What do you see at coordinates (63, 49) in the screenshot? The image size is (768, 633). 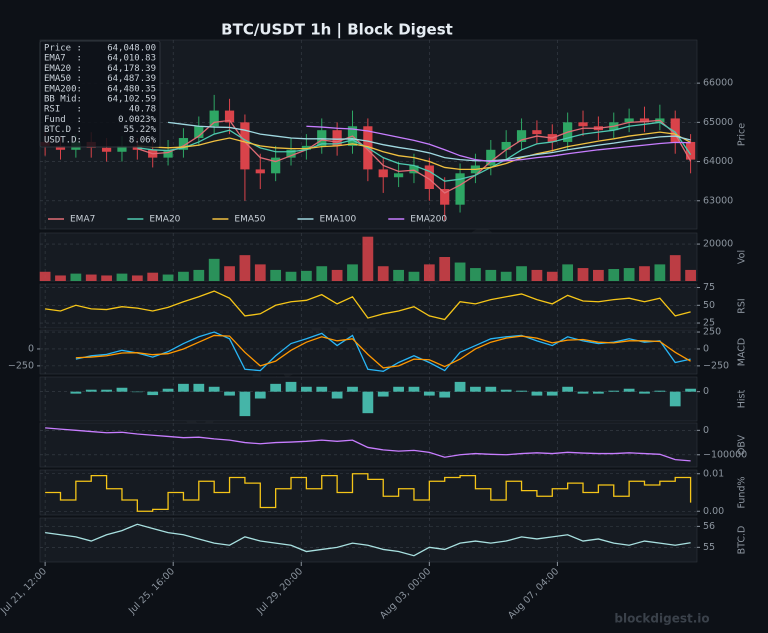 I see `info-label: Price :` at bounding box center [63, 49].